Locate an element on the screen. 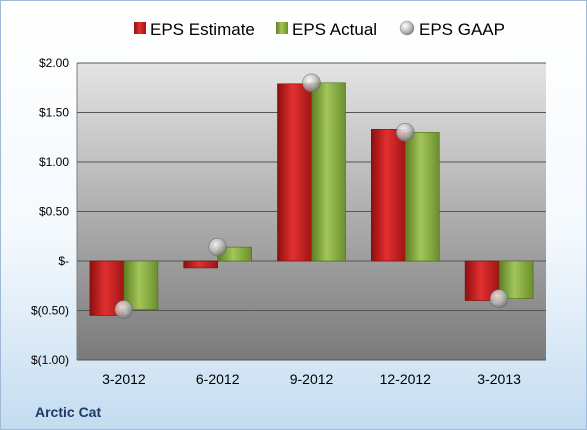 Image resolution: width=587 pixels, height=430 pixels. legend-item-actual: EPS Actual is located at coordinates (326, 29).